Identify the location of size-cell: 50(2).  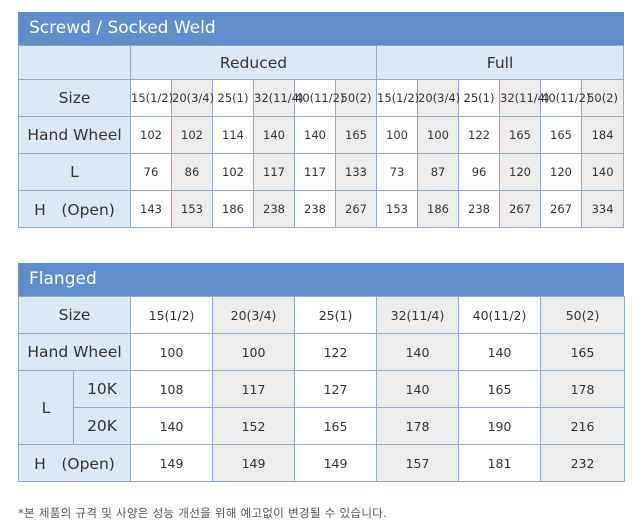
(583, 315).